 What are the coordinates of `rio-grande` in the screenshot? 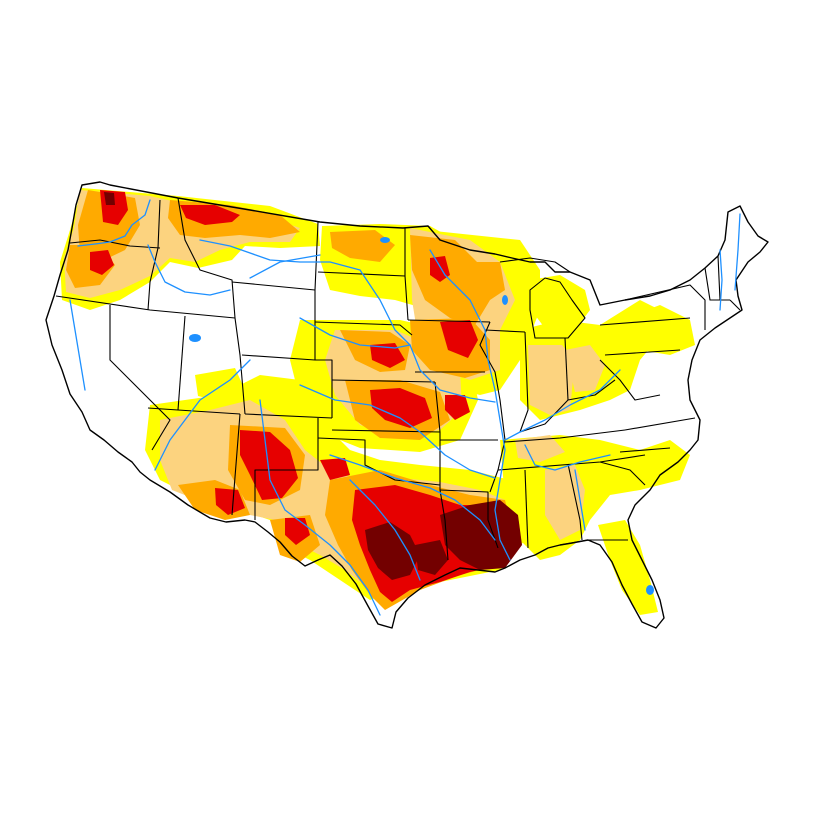 It's located at (320, 507).